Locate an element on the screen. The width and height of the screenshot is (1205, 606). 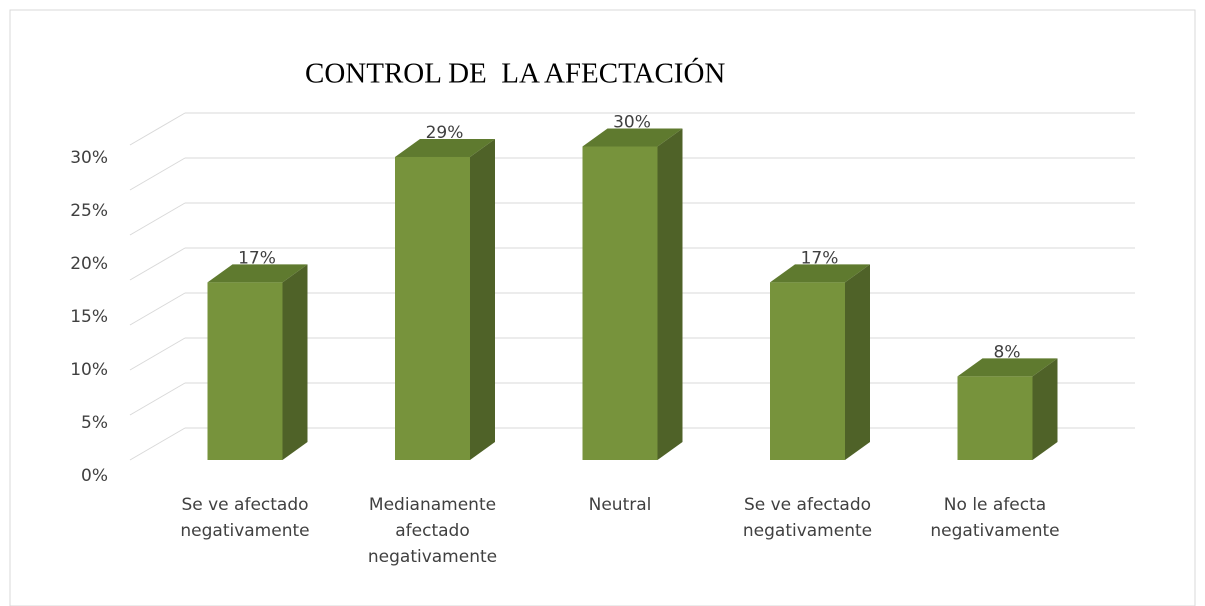
y-tick-label: 25% is located at coordinates (89, 211).